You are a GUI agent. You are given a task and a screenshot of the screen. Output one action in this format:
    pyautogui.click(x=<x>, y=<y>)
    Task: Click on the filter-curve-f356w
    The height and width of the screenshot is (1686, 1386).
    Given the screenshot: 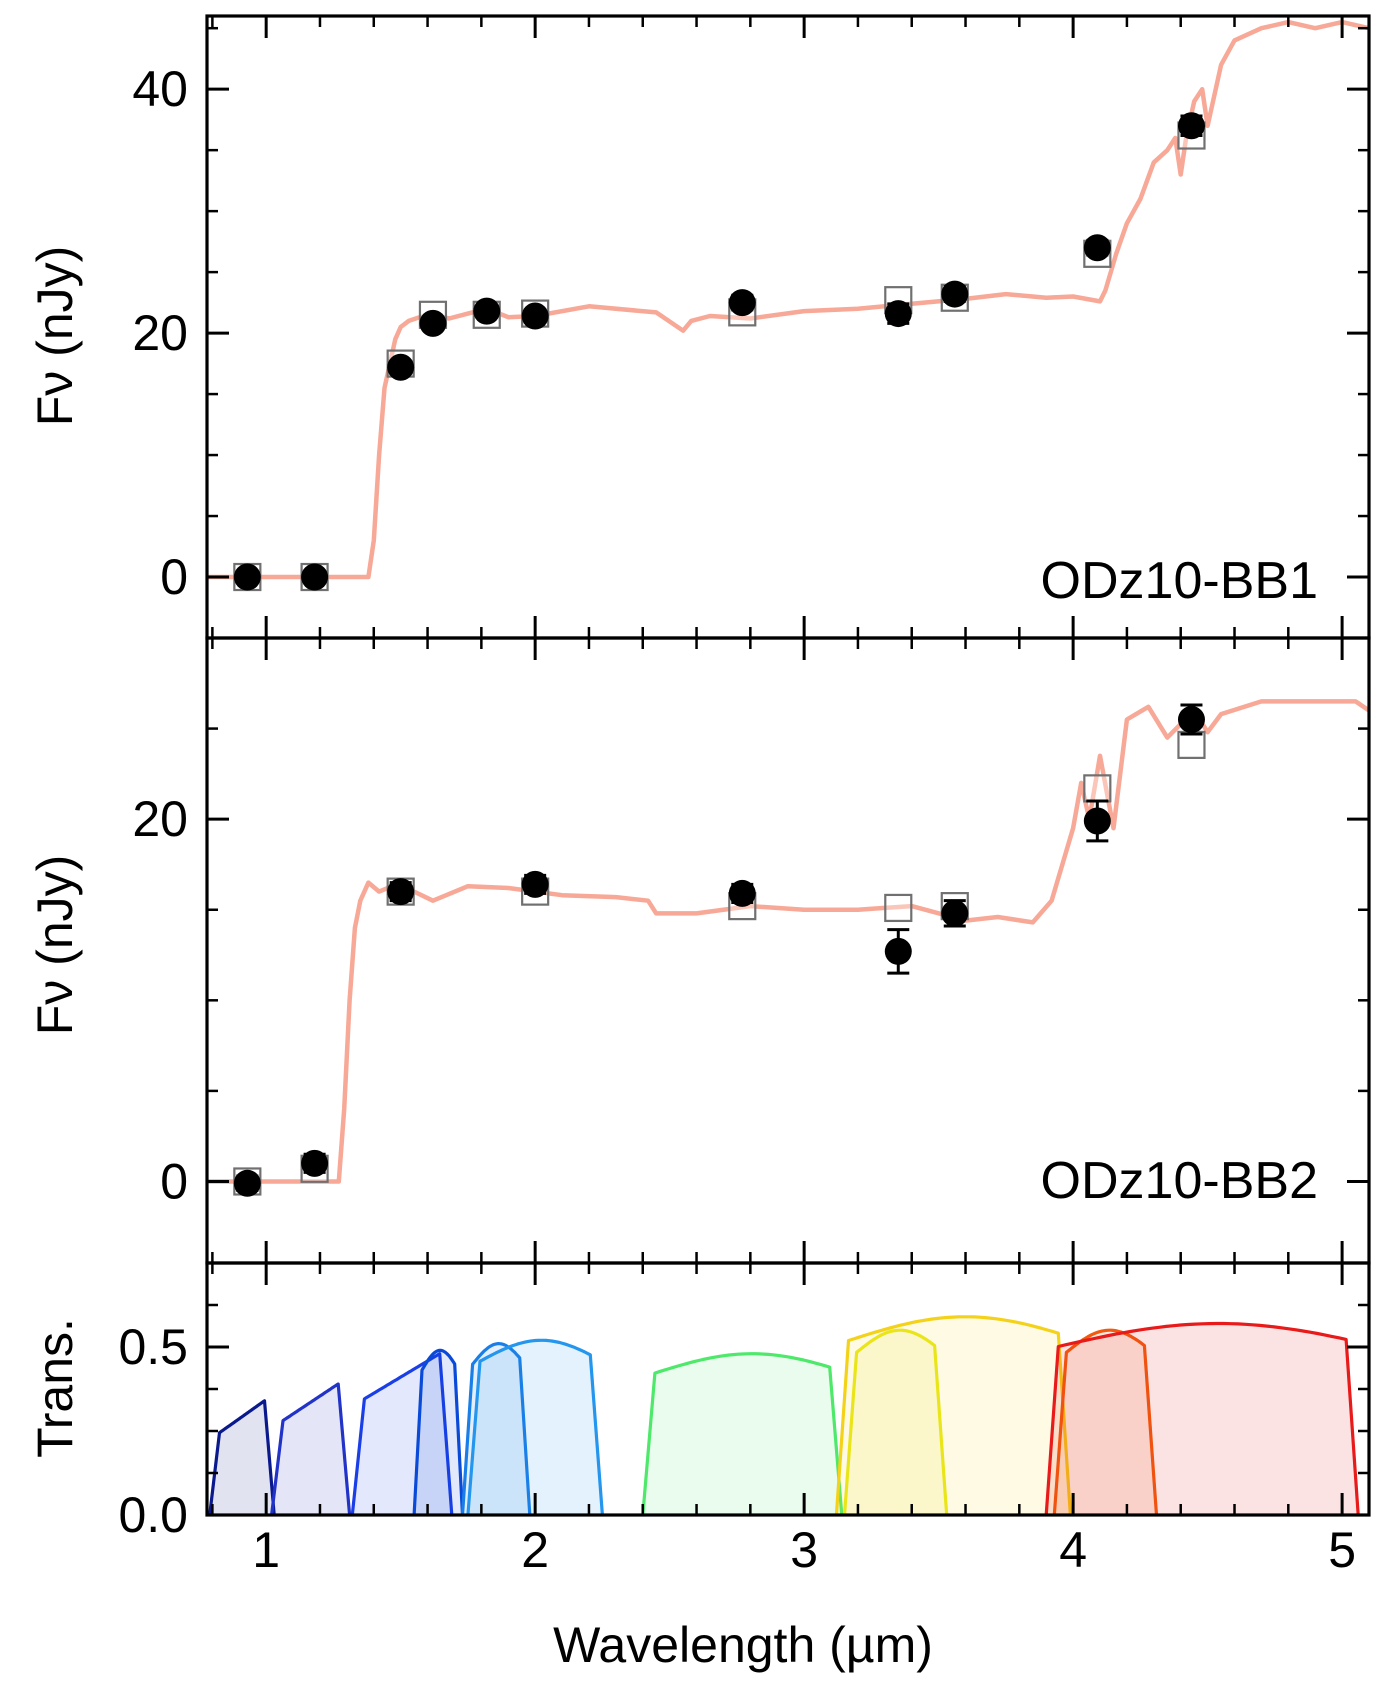 What is the action you would take?
    pyautogui.click(x=953, y=1415)
    